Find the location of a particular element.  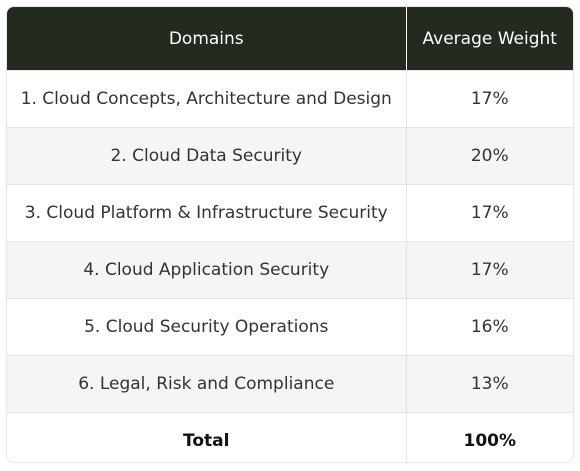

table-row: 4. Cloud Application Security 17% is located at coordinates (290, 270).